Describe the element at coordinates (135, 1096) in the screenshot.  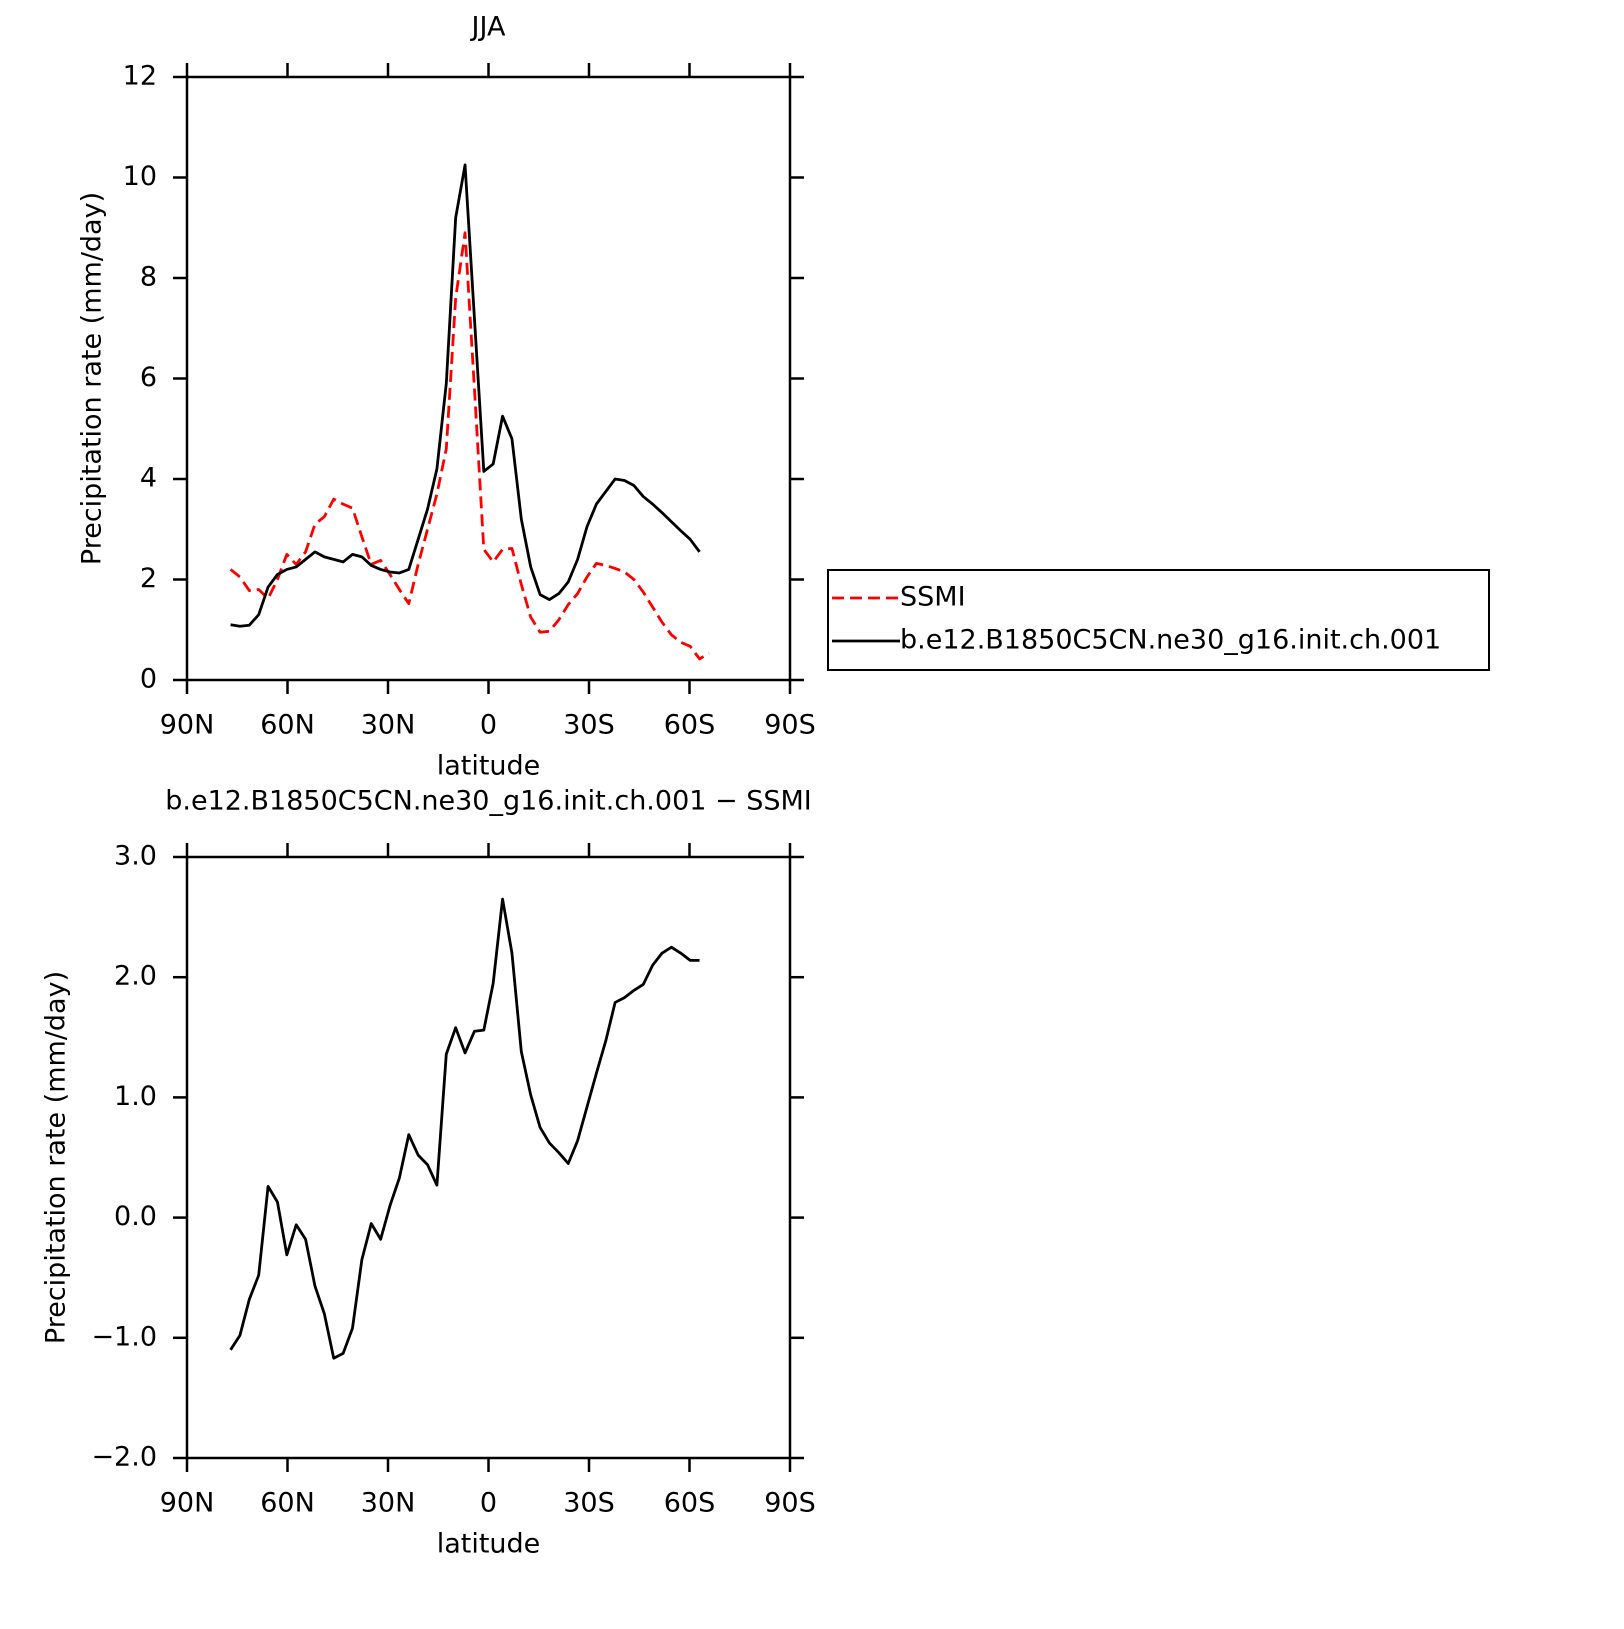
I see `y-tick-label: 1.0` at that location.